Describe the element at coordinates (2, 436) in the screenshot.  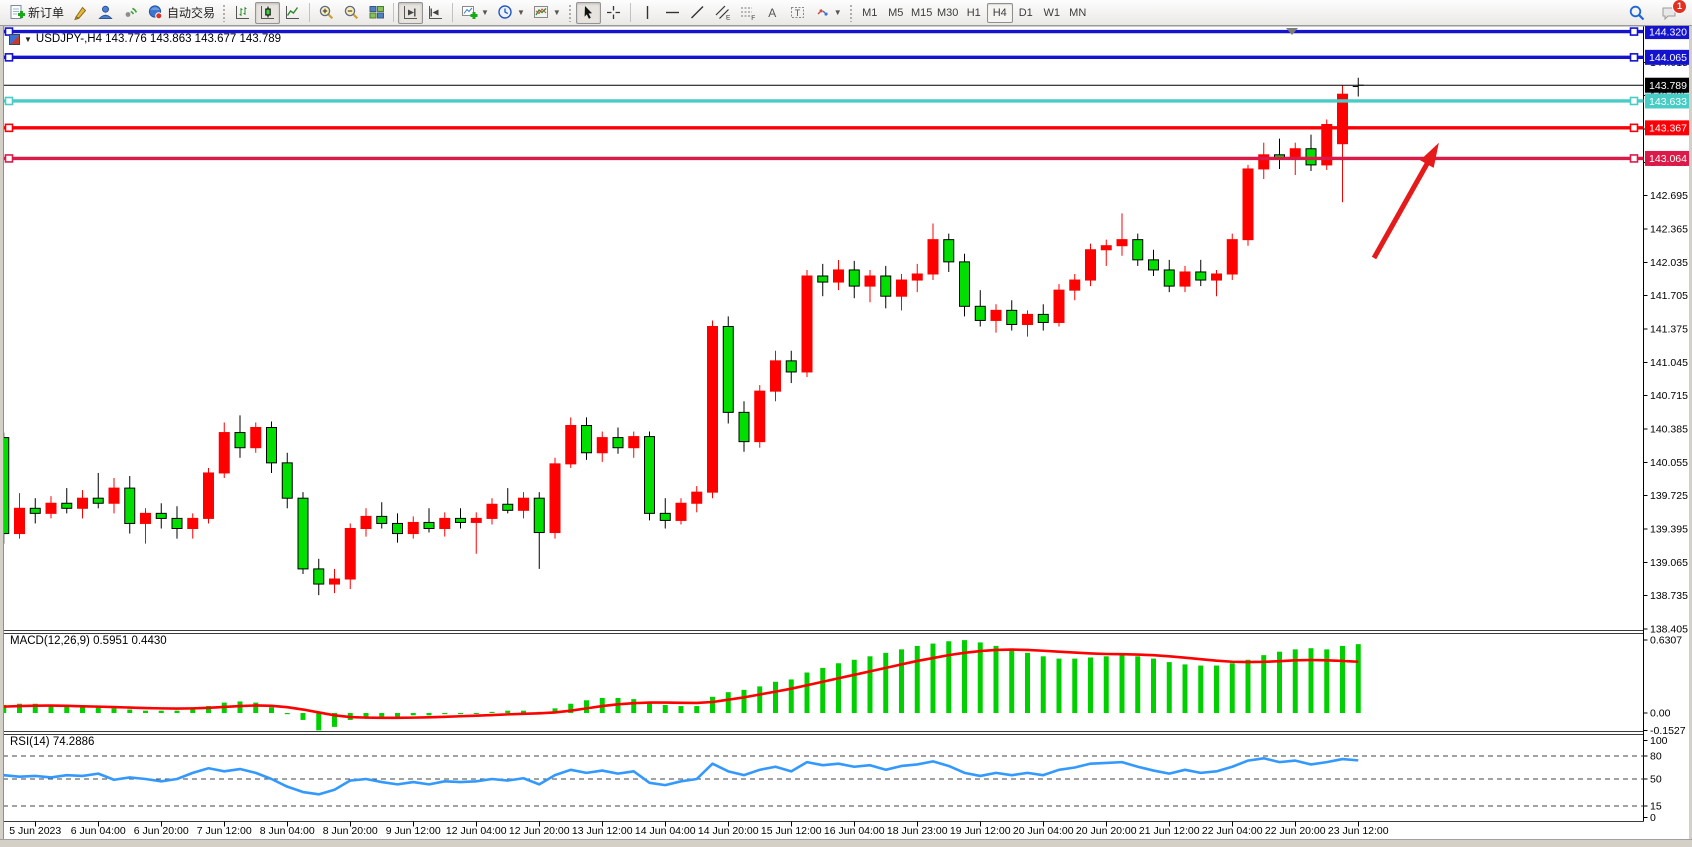
I see `window-left-edge` at that location.